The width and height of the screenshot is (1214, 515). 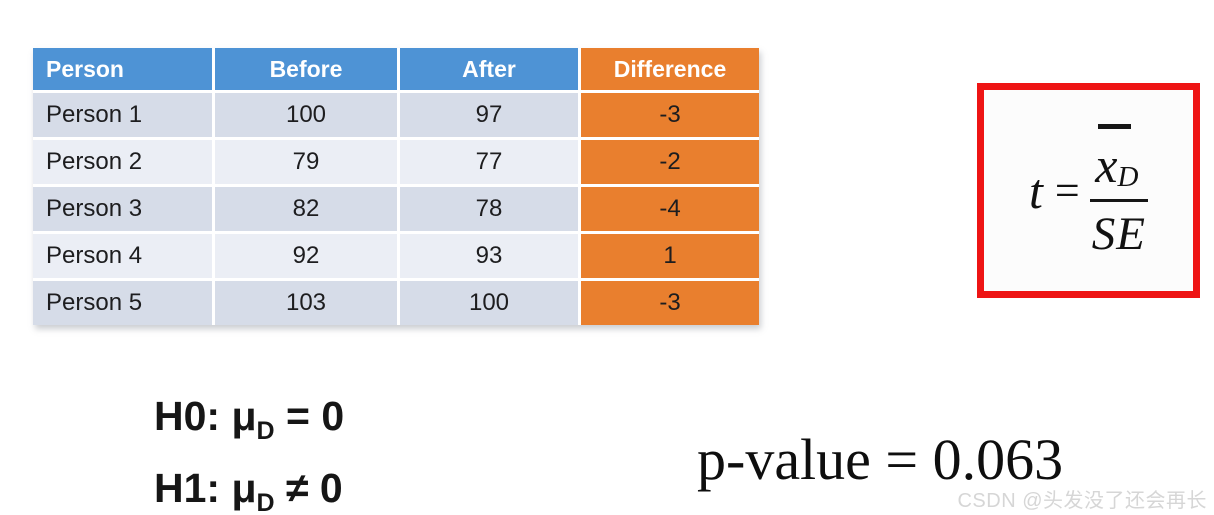 I want to click on cell-person: Person 2, so click(x=122, y=162).